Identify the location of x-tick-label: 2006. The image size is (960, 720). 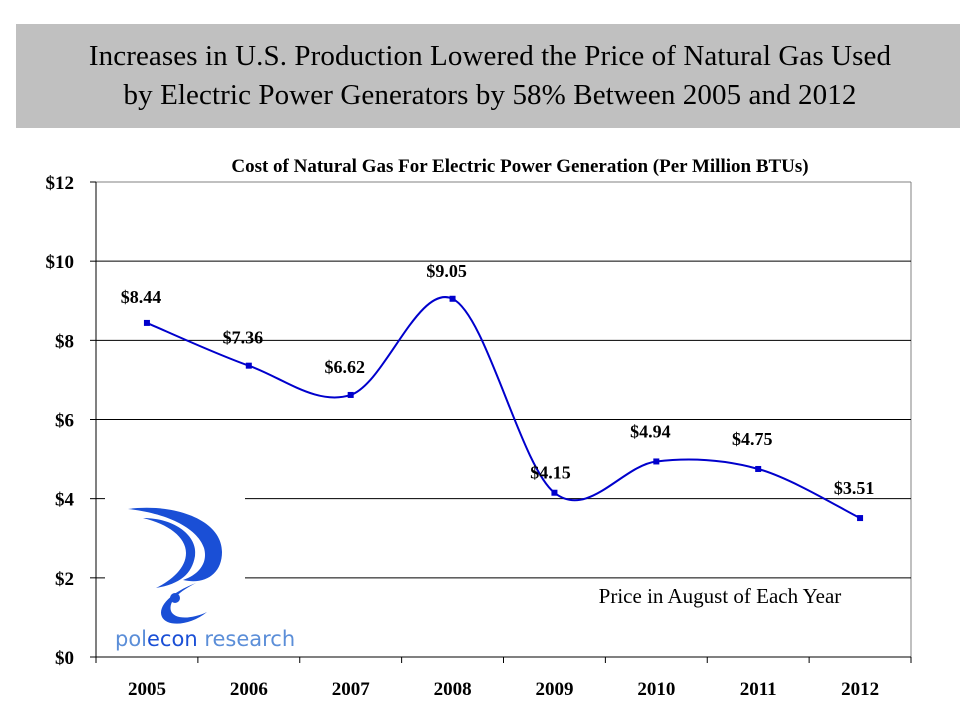
(249, 689).